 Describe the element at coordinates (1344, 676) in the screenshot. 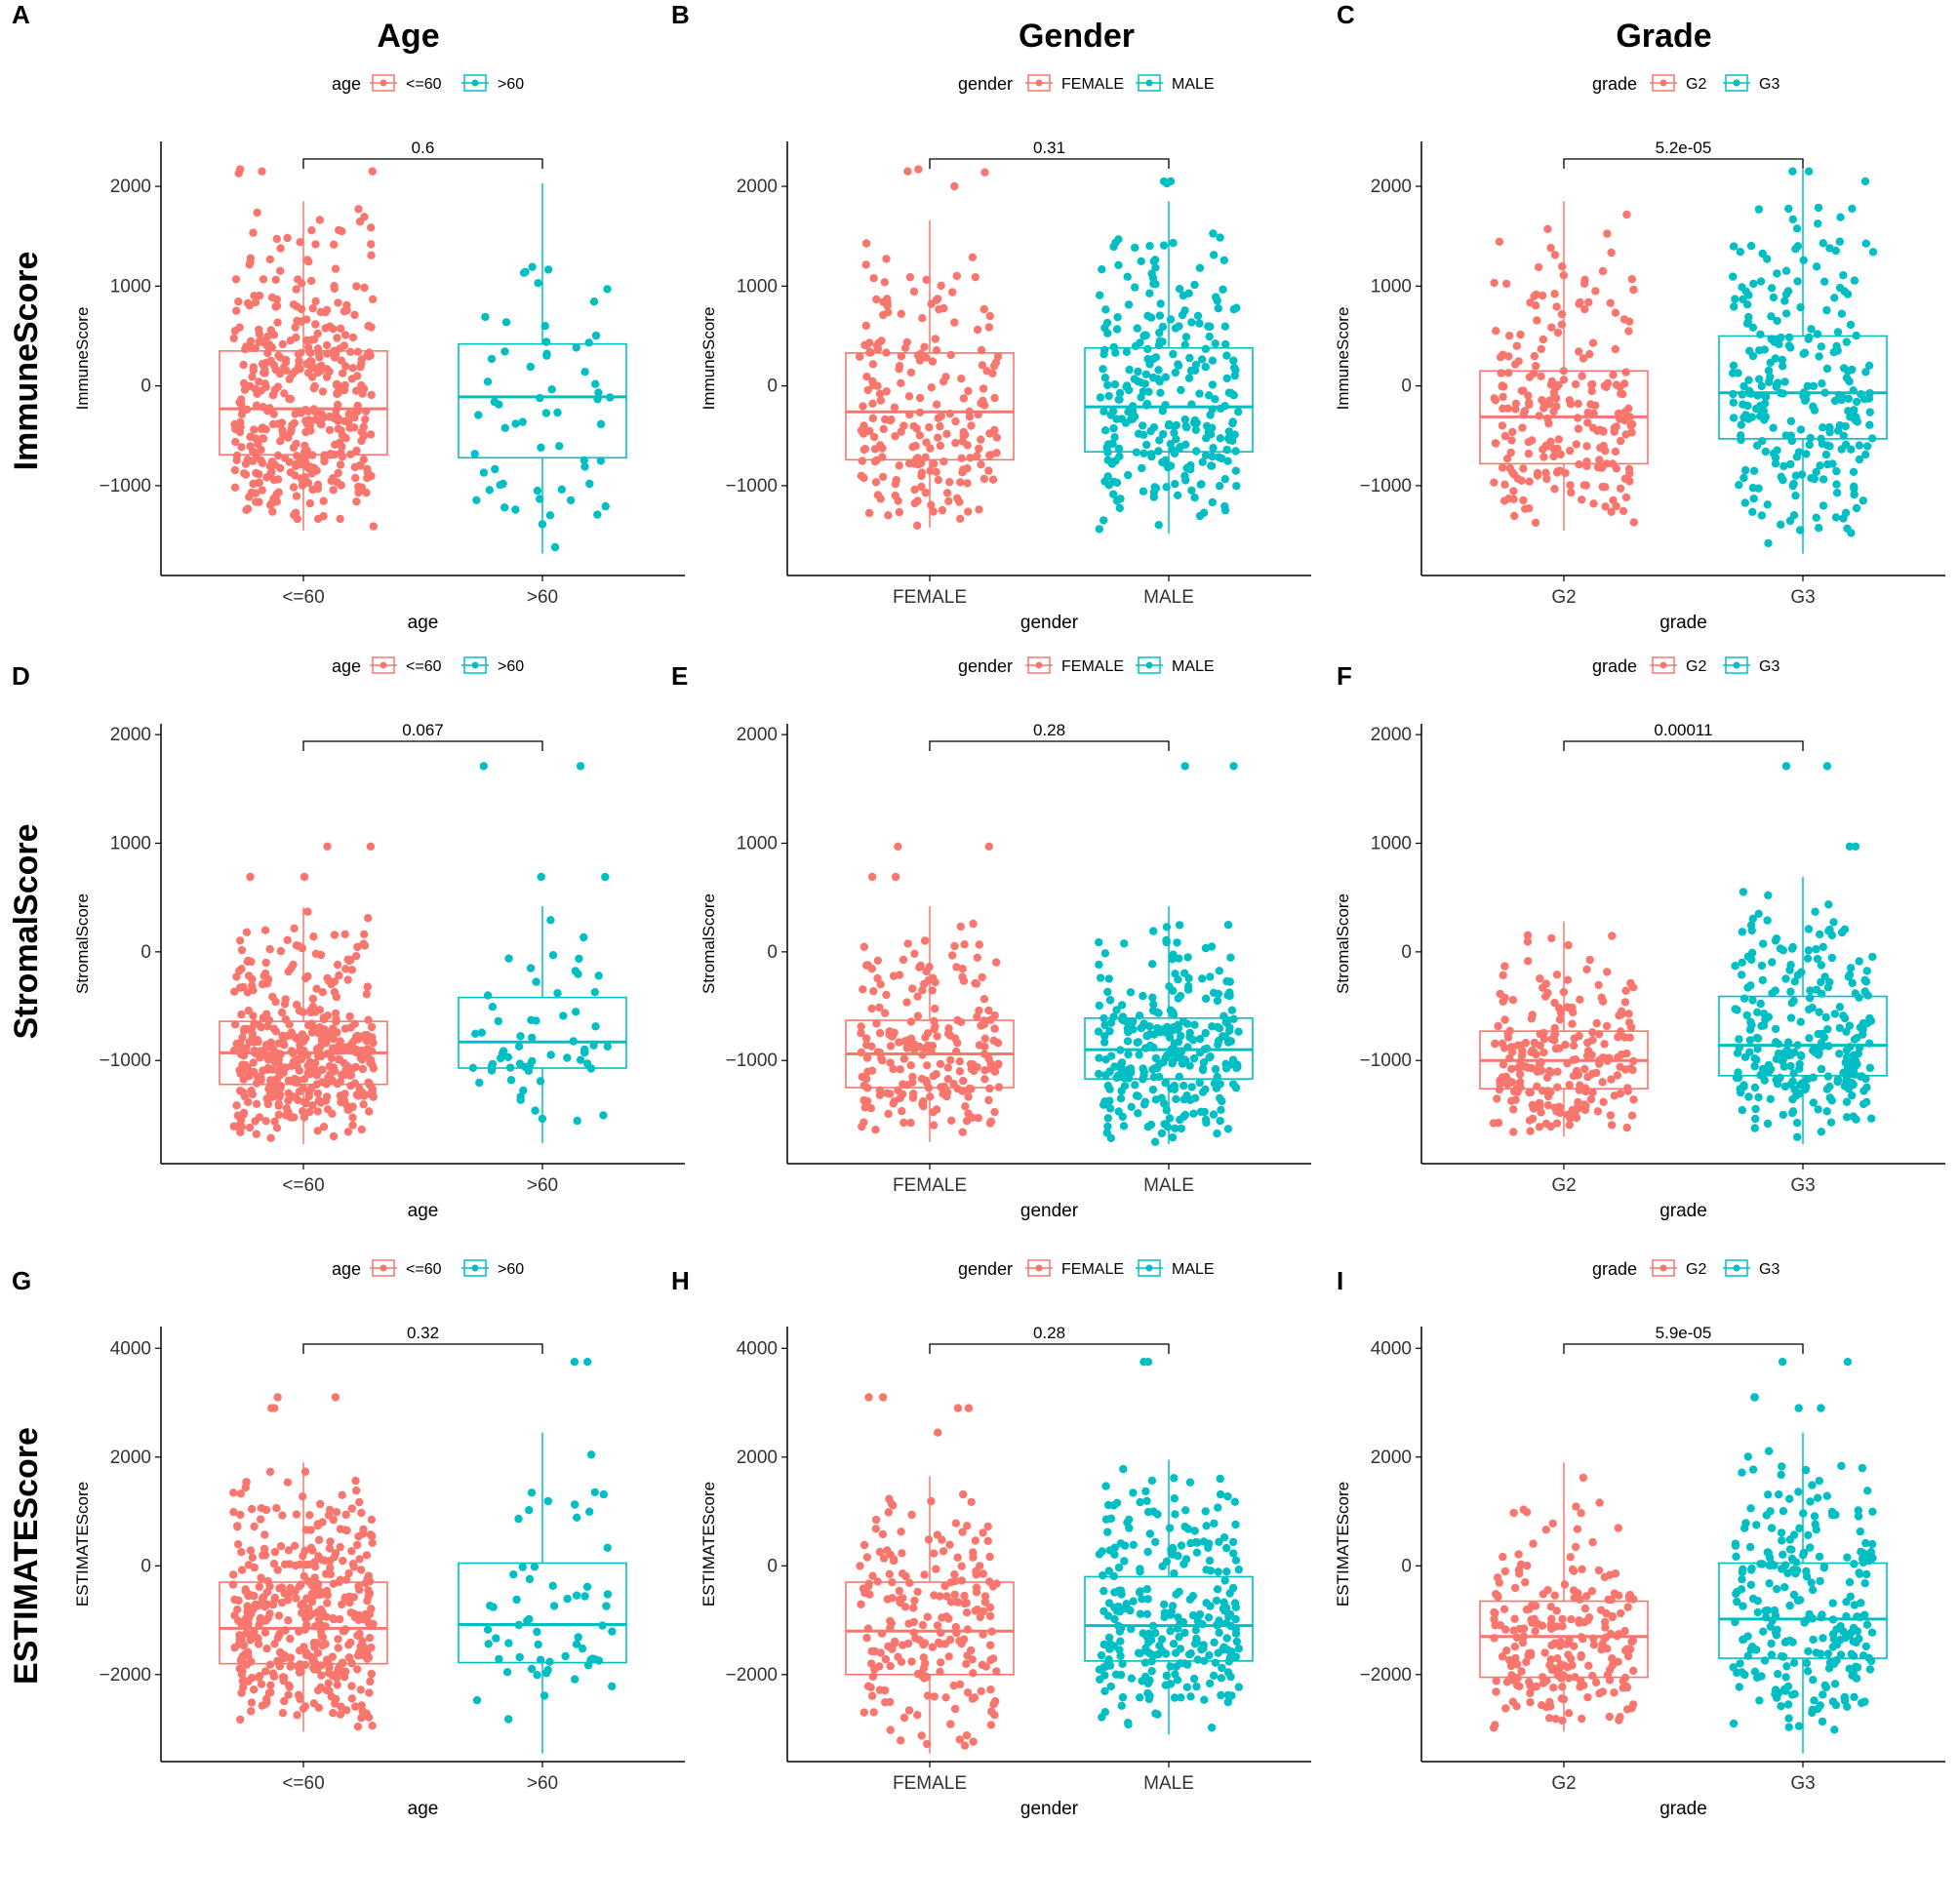

I see `panel-letter-F: F` at that location.